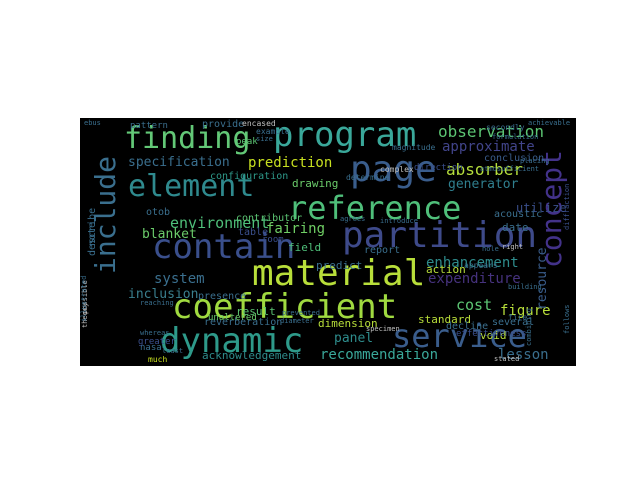 The width and height of the screenshot is (640, 480). Describe the element at coordinates (474, 279) in the screenshot. I see `word: expenditure` at that location.